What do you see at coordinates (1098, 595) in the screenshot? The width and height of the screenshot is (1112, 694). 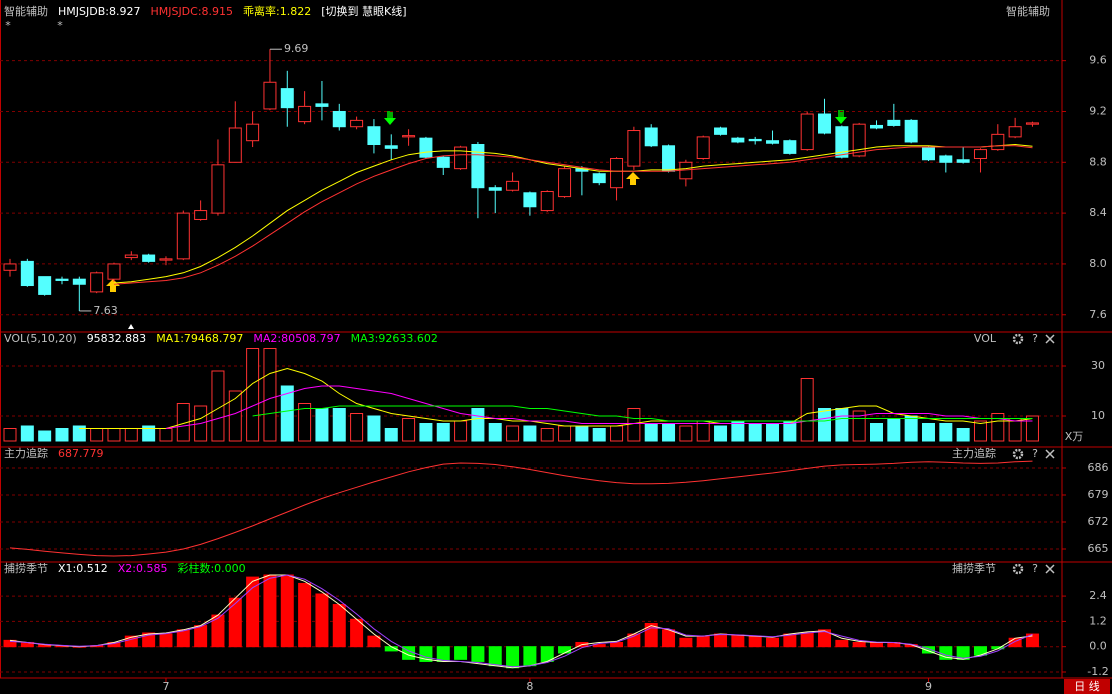 I see `y-tick-label: 2.4` at bounding box center [1098, 595].